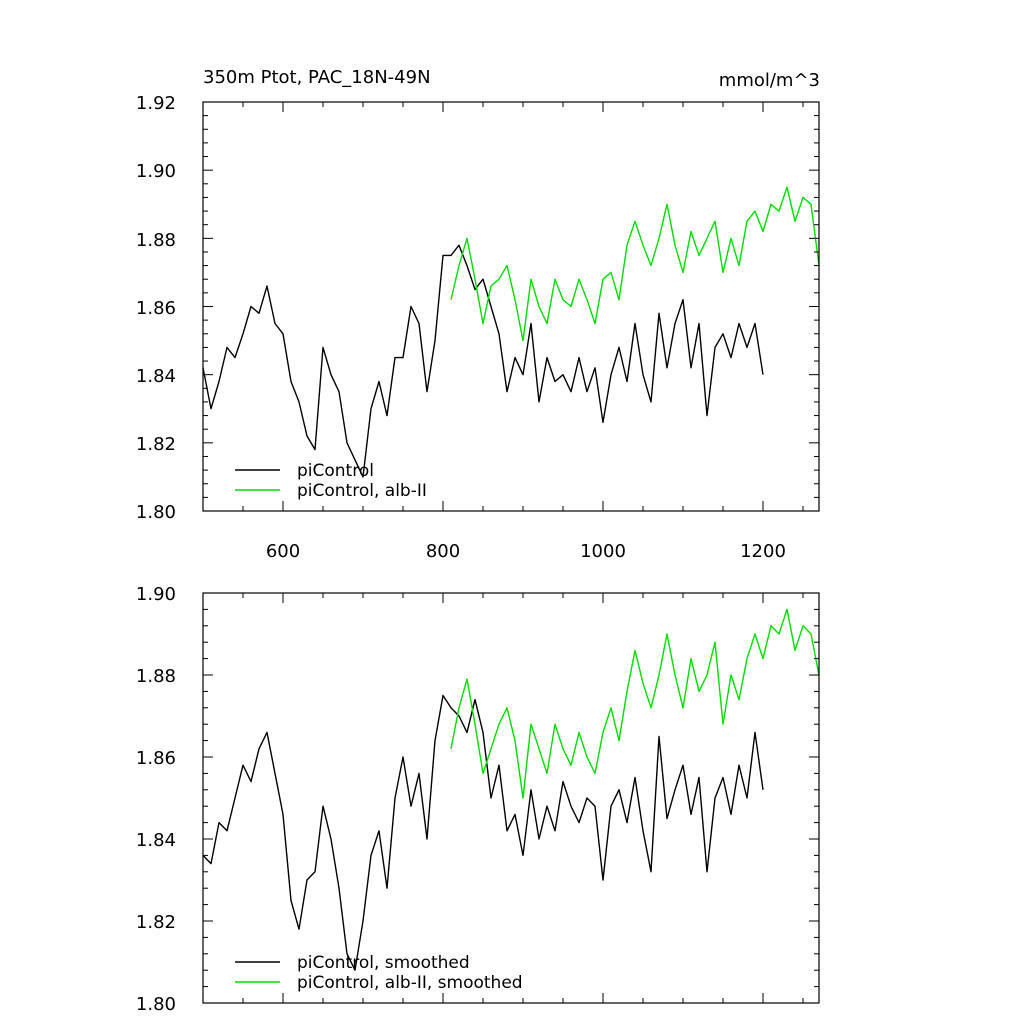 The width and height of the screenshot is (1024, 1024). What do you see at coordinates (156, 103) in the screenshot?
I see `y-tick-label: 1.92` at bounding box center [156, 103].